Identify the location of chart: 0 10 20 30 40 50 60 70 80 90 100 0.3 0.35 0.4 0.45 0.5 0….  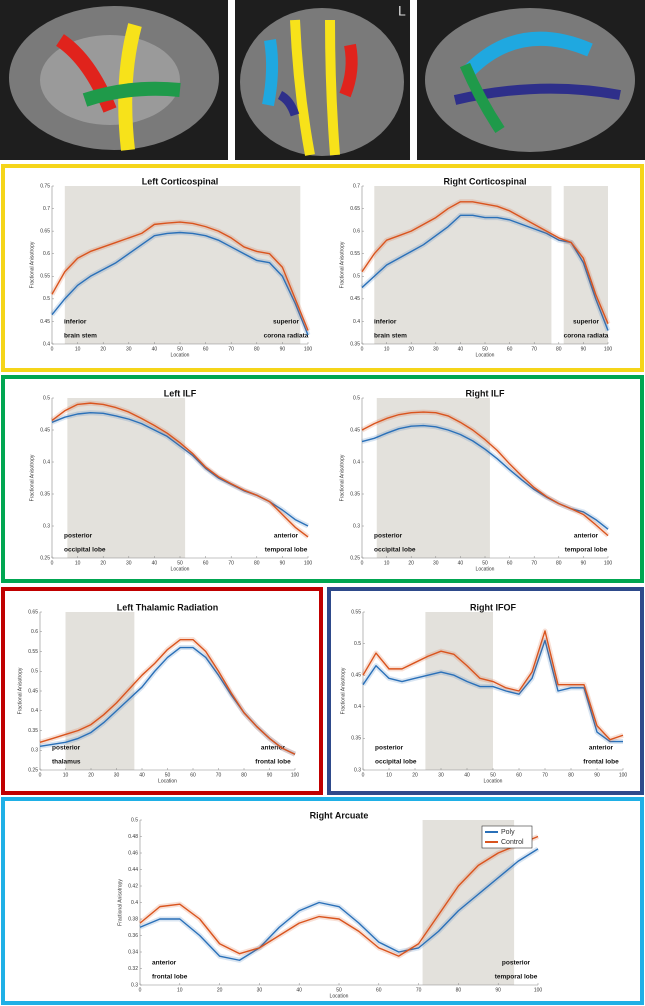
(483, 693).